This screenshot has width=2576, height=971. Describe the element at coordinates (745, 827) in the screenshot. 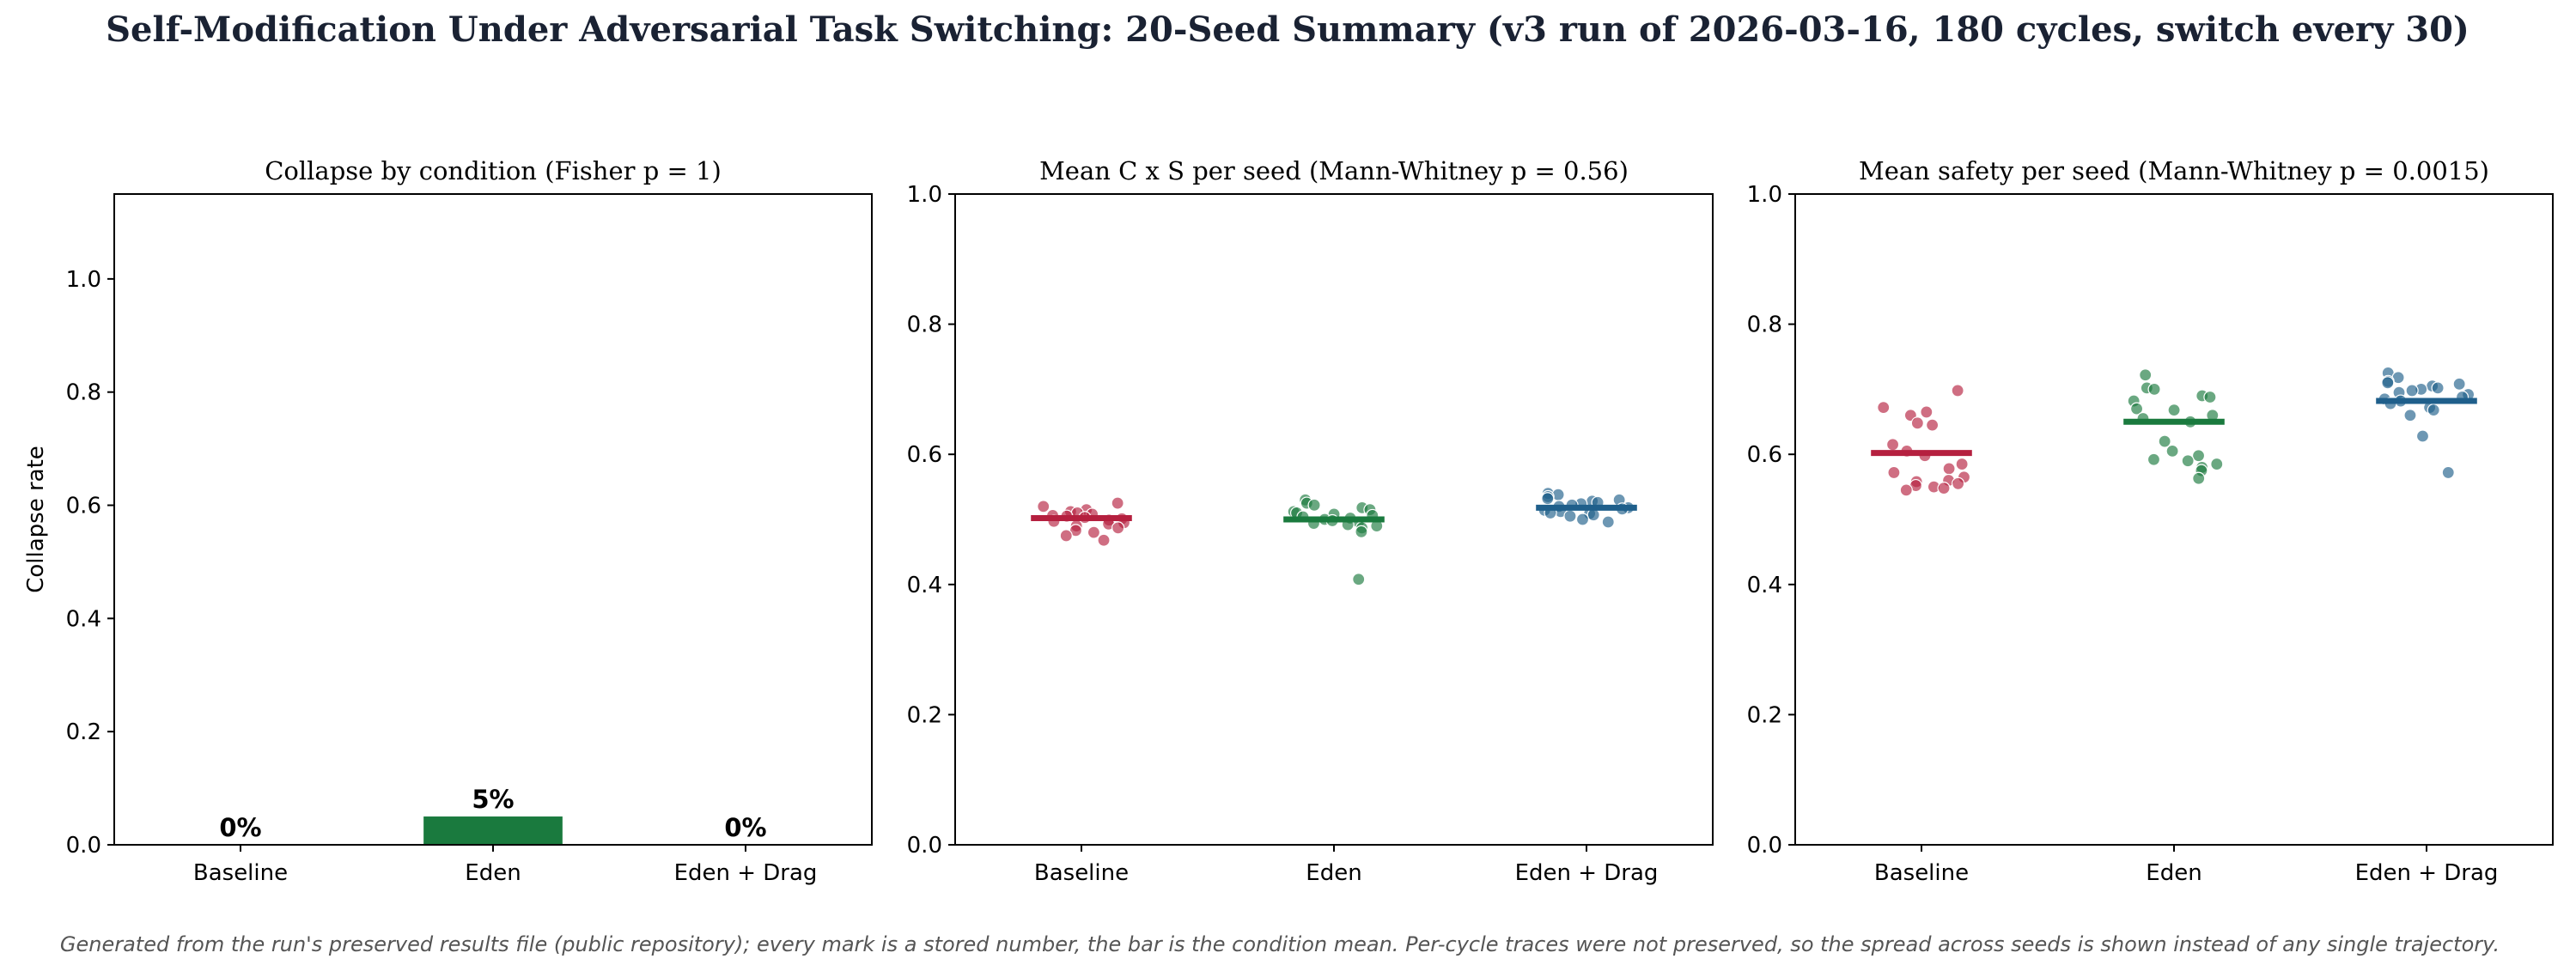

I see `bar-value-label-eden-drag: 0%` at that location.